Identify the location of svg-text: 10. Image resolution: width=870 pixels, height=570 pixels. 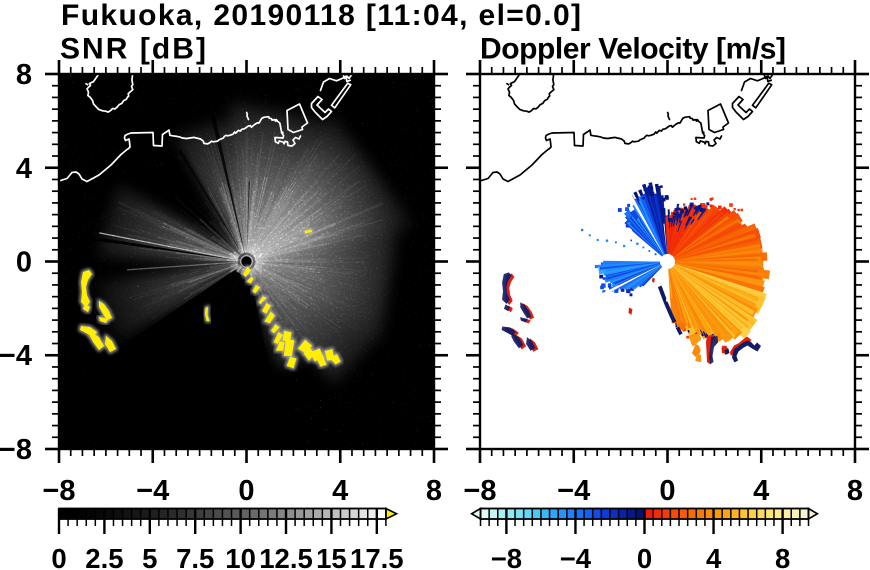
(240, 556).